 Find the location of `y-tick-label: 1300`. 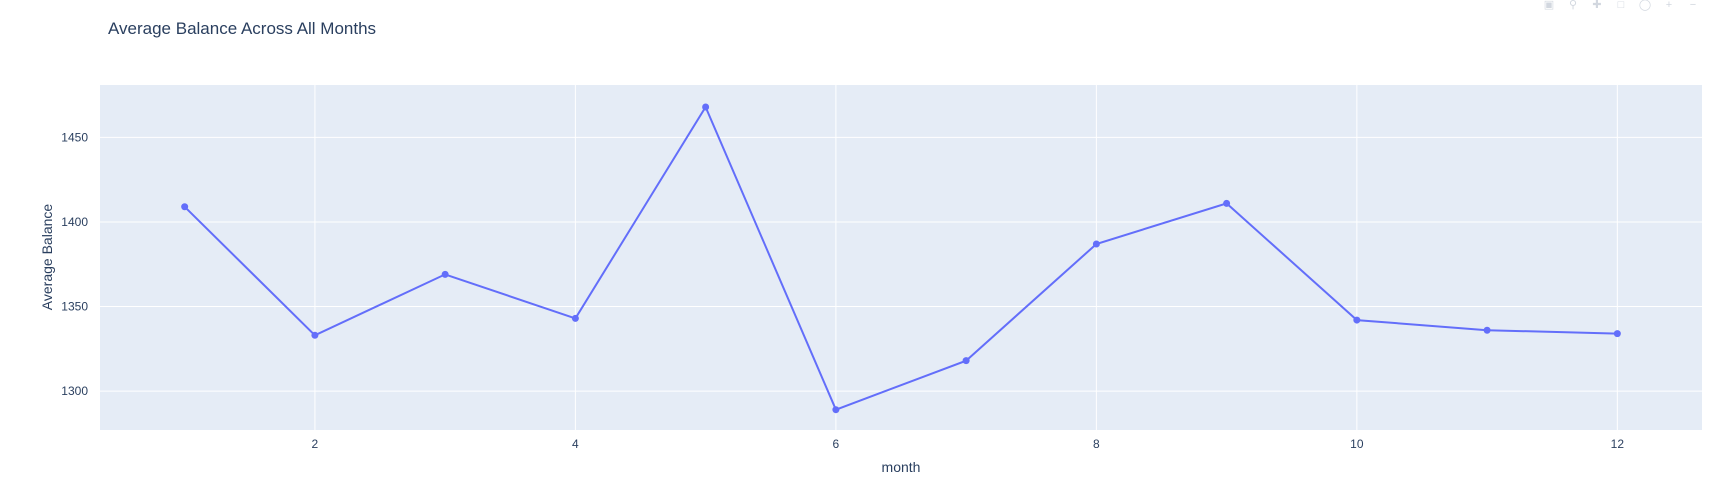

y-tick-label: 1300 is located at coordinates (74, 391).